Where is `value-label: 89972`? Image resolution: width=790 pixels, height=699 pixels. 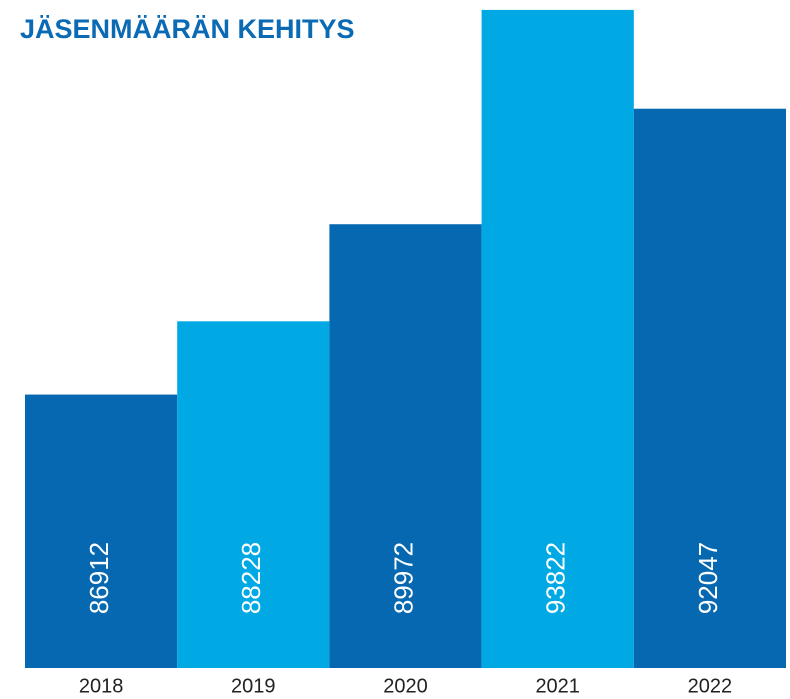 value-label: 89972 is located at coordinates (403, 578).